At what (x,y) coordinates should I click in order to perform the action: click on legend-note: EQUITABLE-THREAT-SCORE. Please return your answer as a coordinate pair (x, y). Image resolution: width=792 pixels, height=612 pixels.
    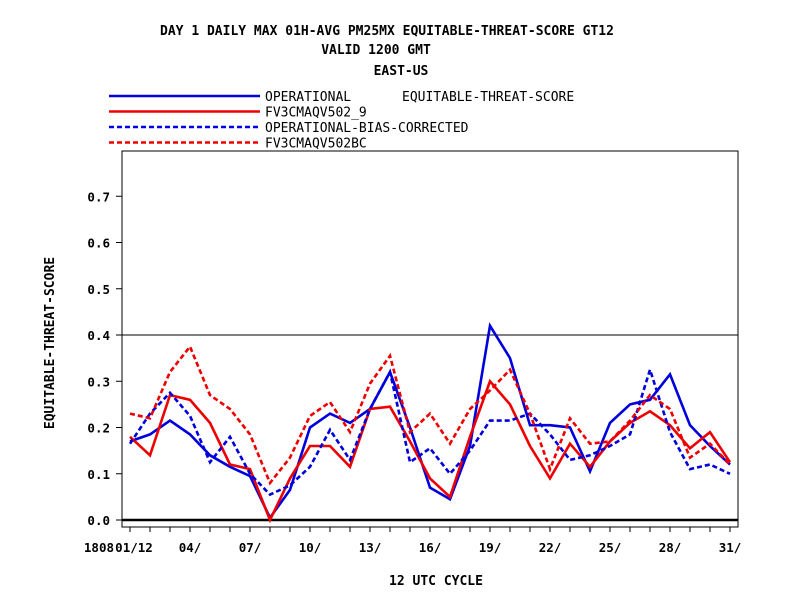
    Looking at the image, I should click on (488, 97).